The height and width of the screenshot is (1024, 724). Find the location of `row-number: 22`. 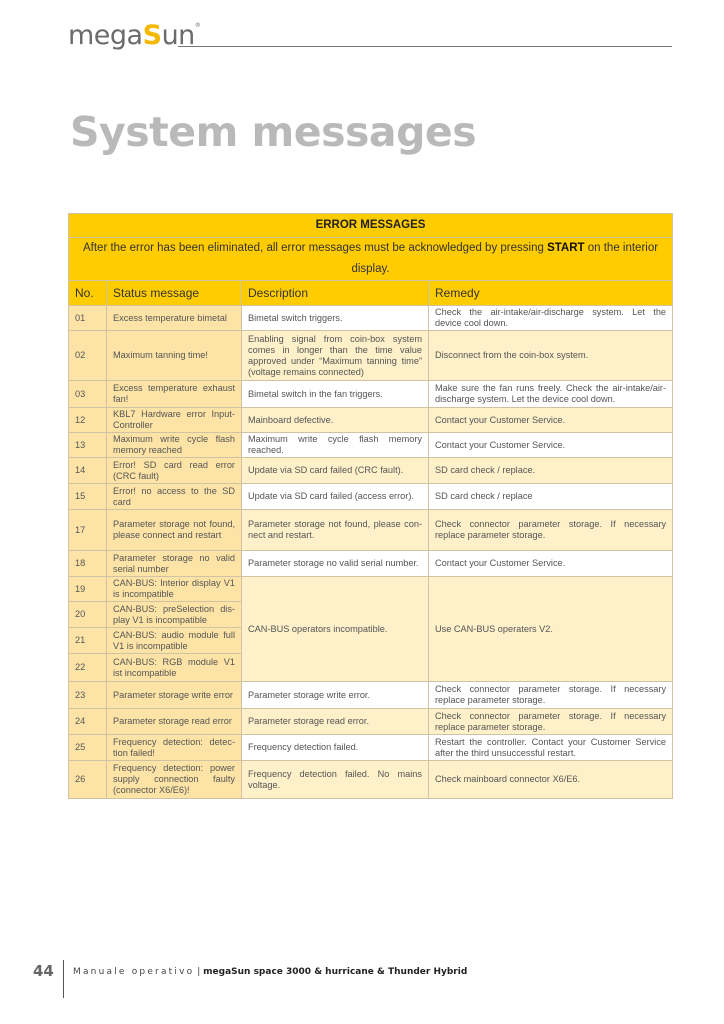

row-number: 22 is located at coordinates (87, 667).